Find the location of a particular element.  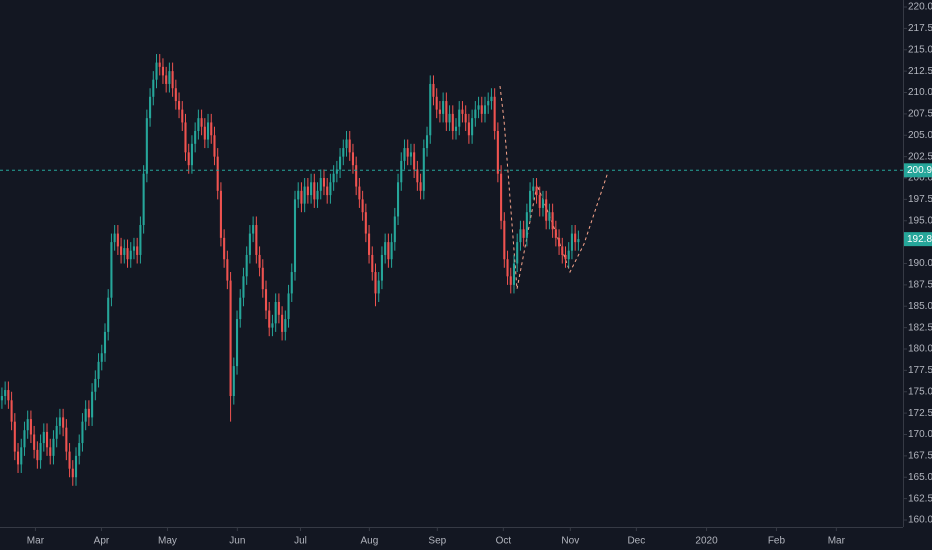

y-tick-label: 170.00 is located at coordinates (920, 434).